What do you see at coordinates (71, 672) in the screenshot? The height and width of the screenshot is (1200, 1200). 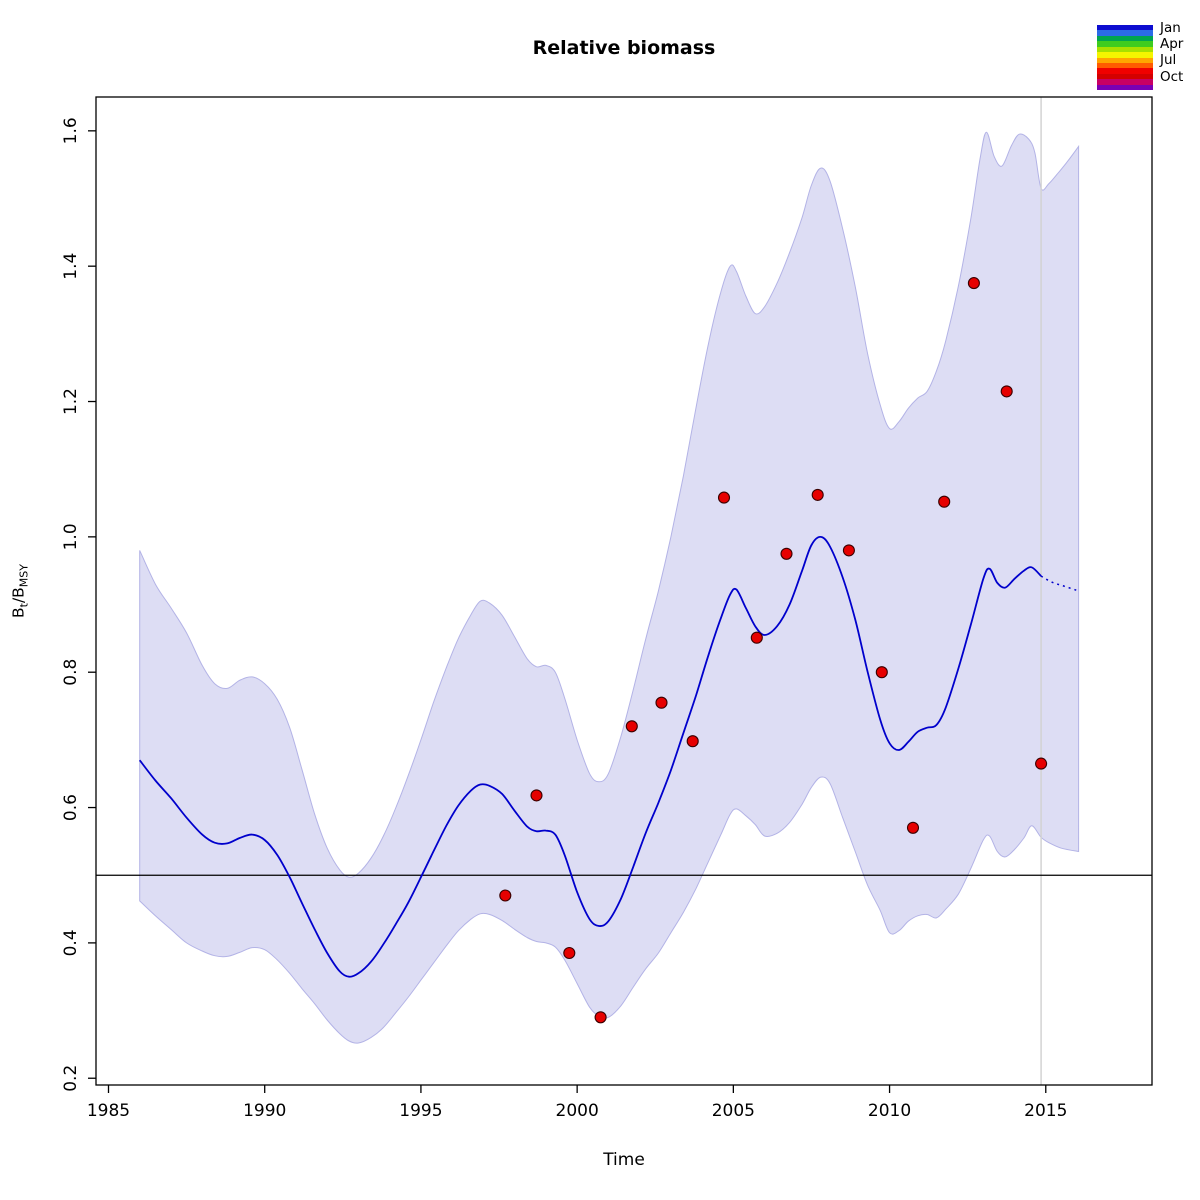 I see `y-axis-tick-label: 0.8` at bounding box center [71, 672].